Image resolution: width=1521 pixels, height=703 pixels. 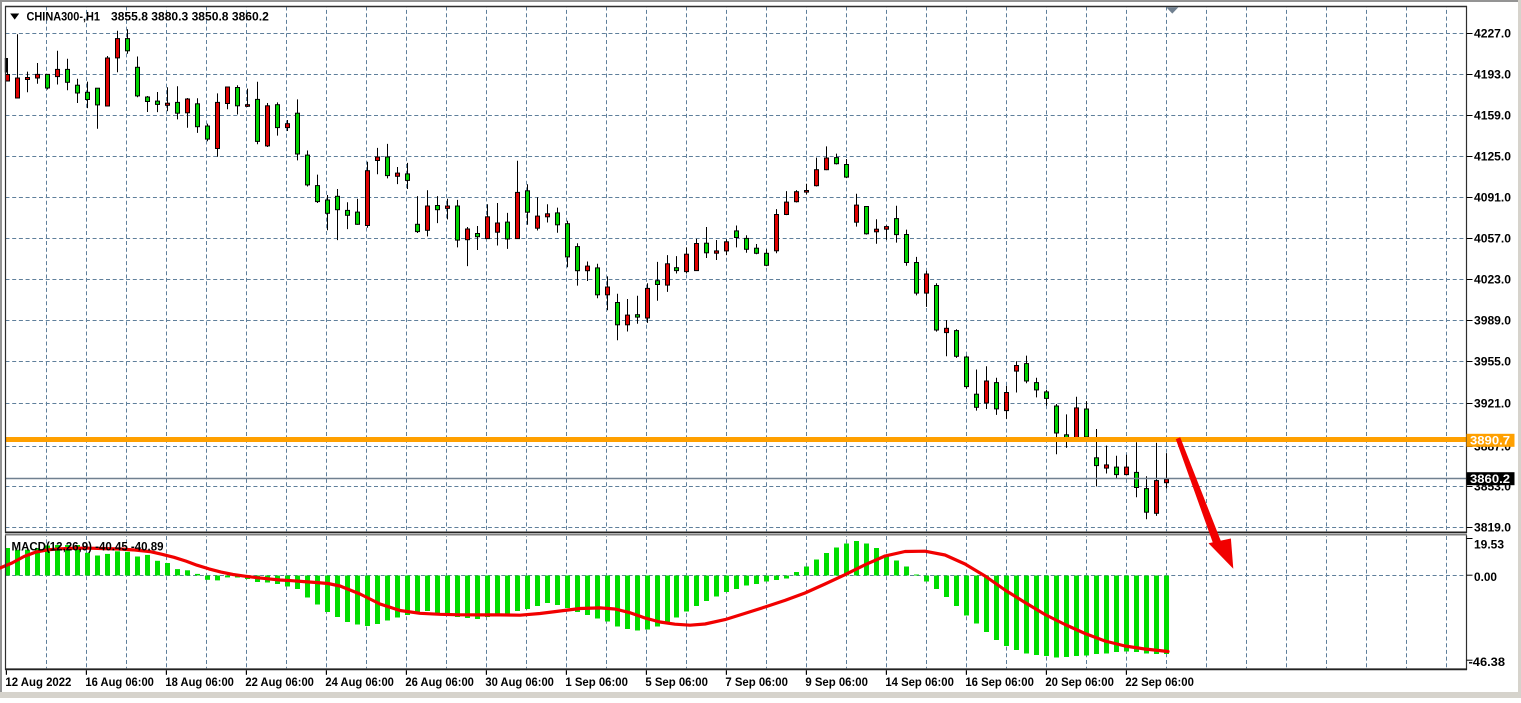 I want to click on svg-text: 7 Sep 06:00, so click(x=756, y=682).